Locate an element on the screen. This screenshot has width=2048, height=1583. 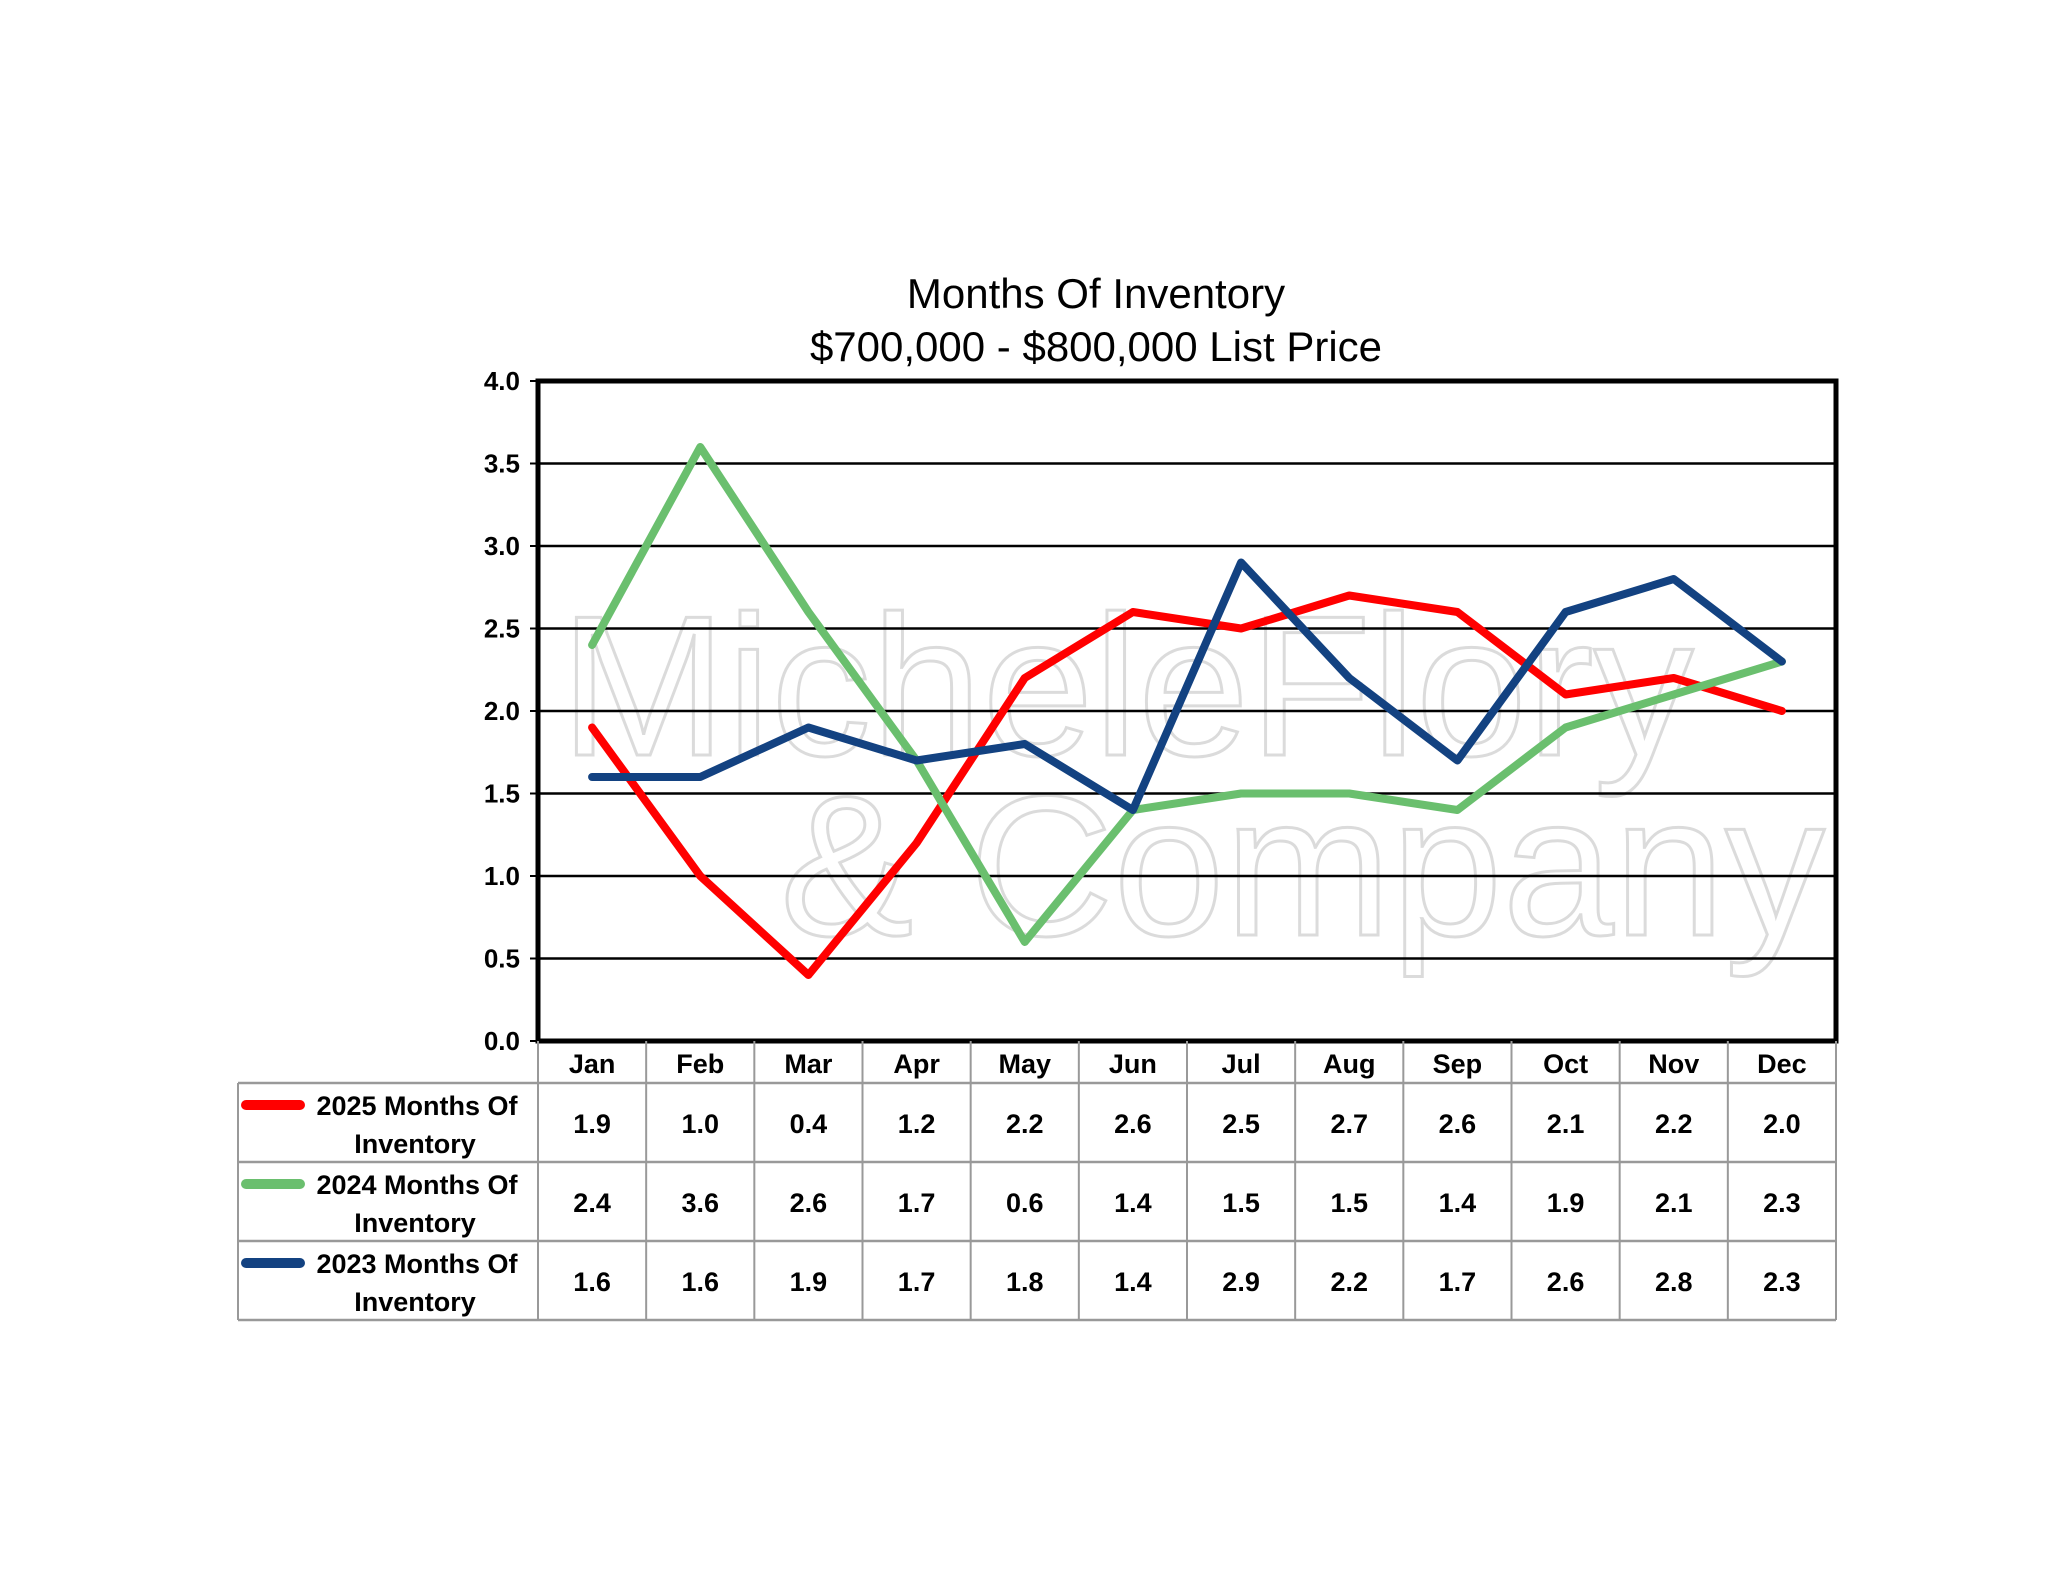
table-cell-value: 2.5 is located at coordinates (1241, 1124).